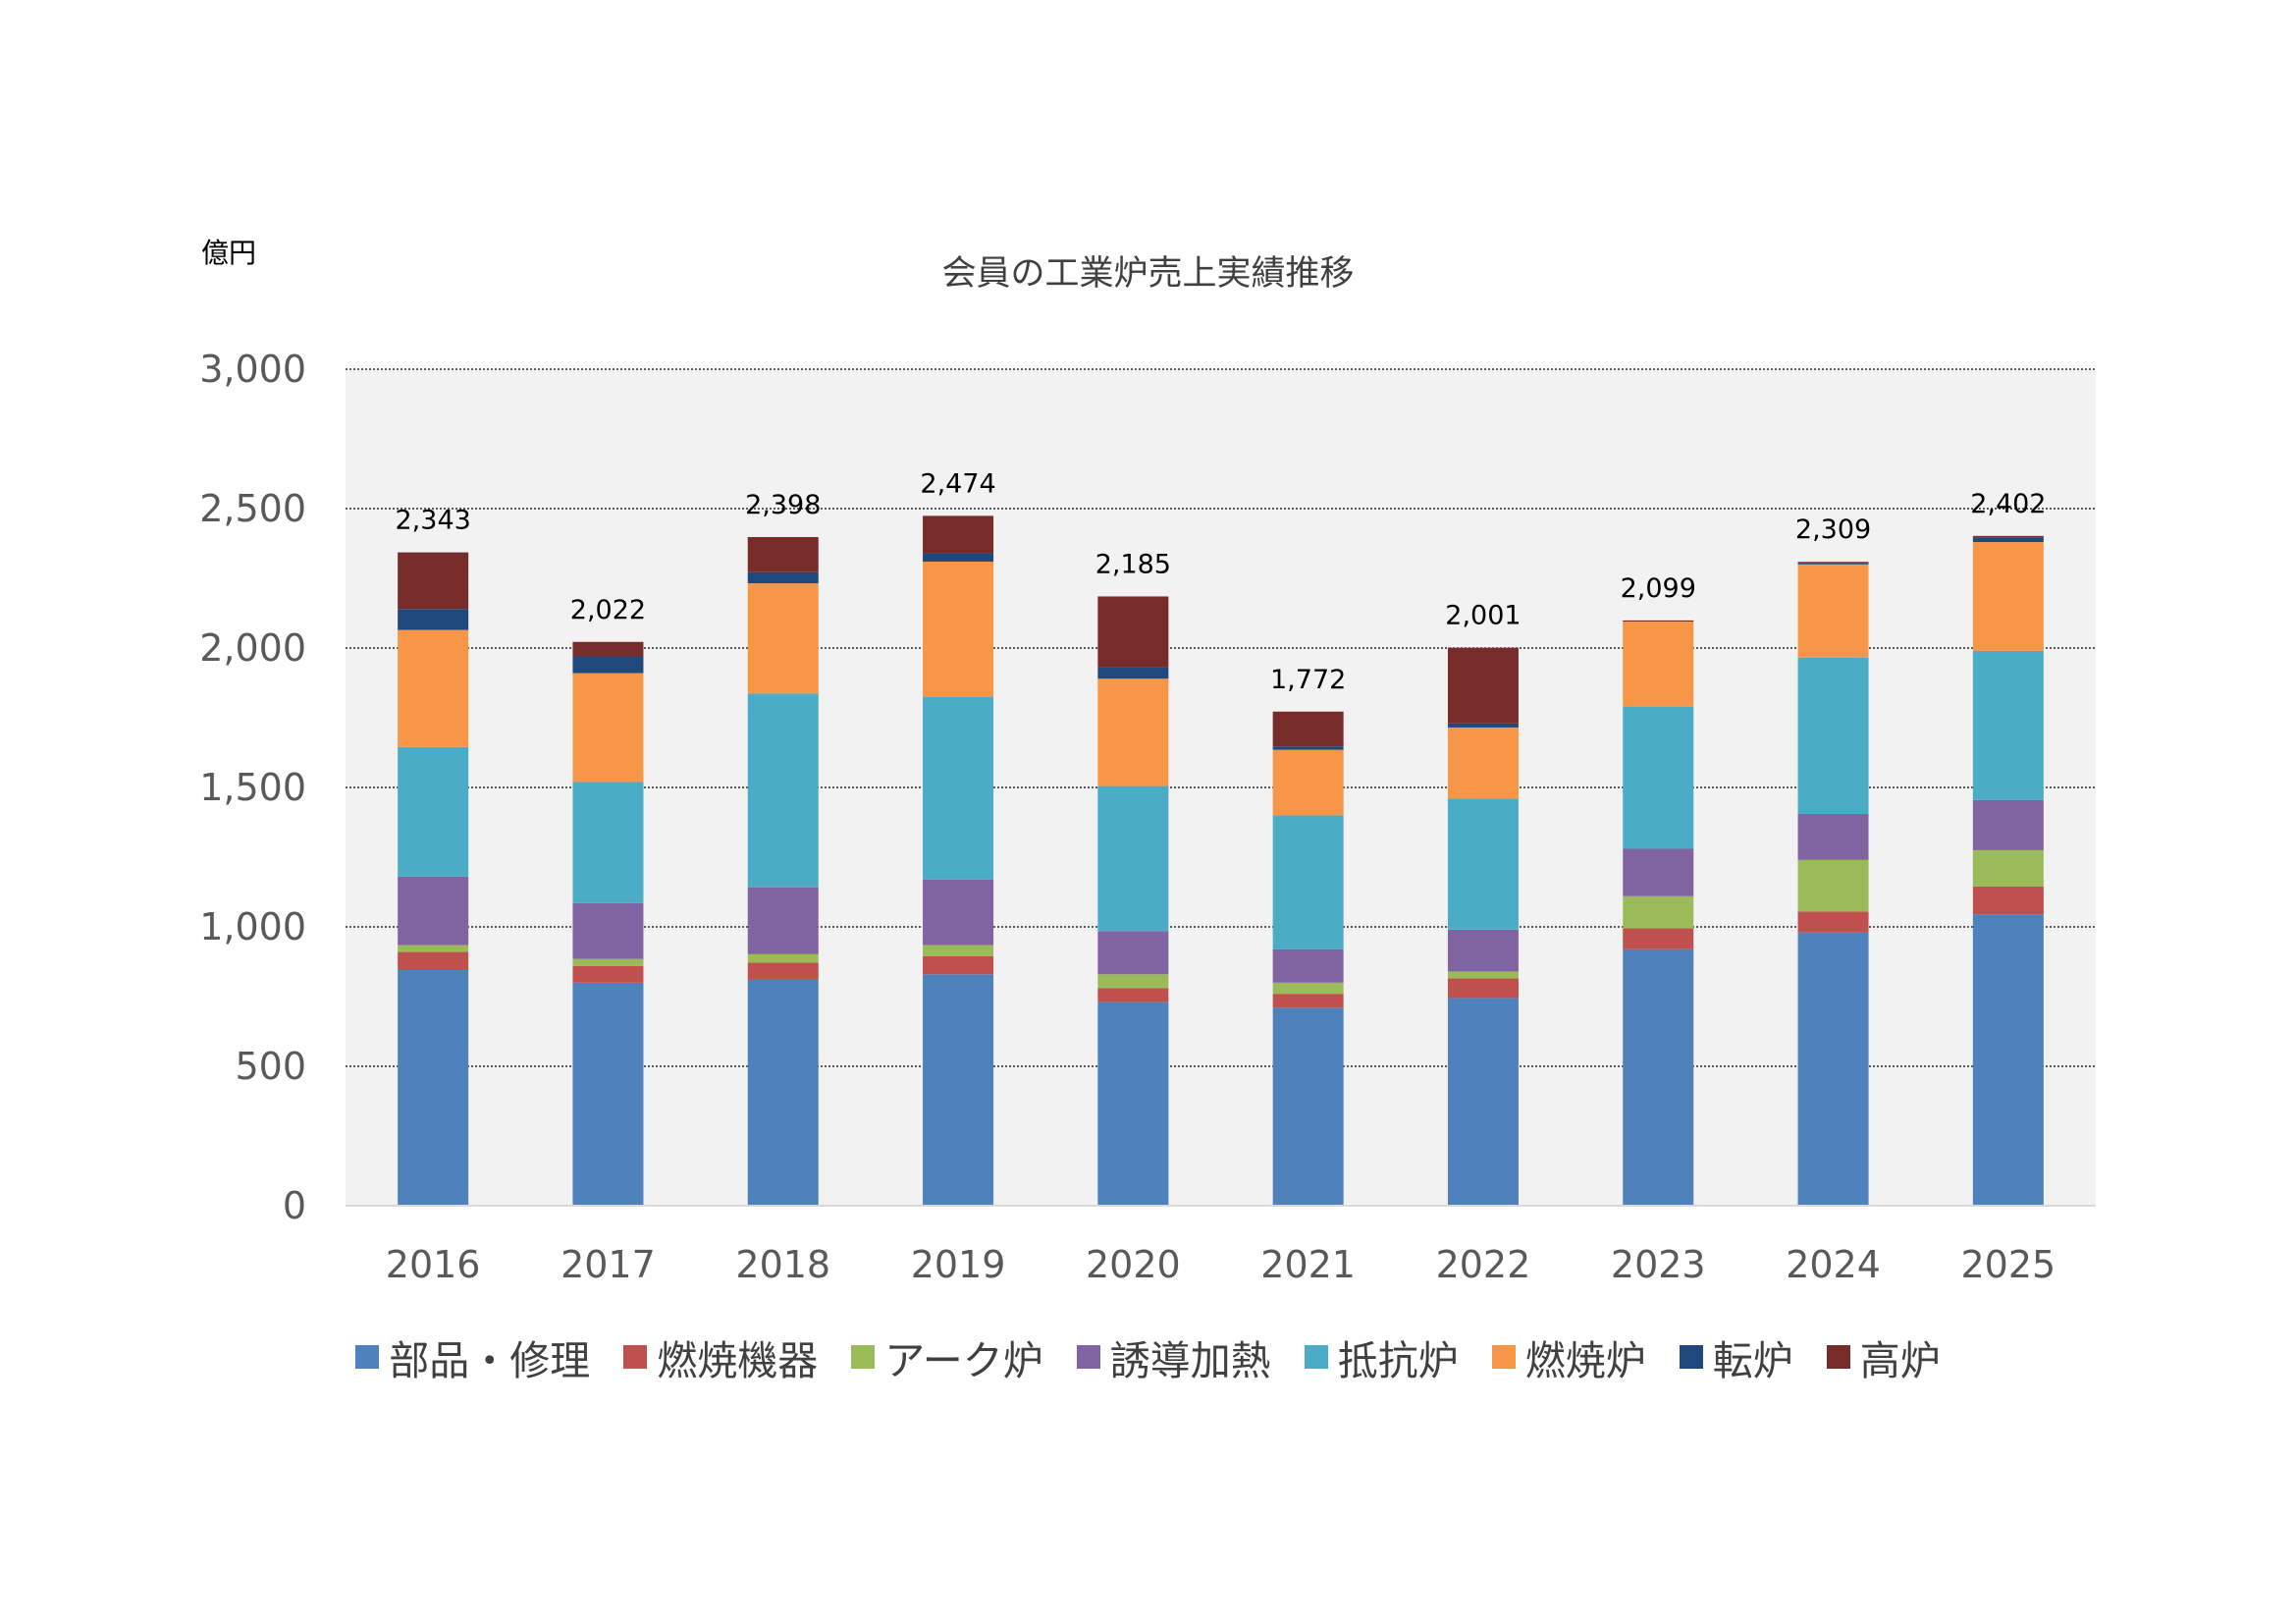 The image size is (2296, 1624). What do you see at coordinates (1752, 1360) in the screenshot?
I see `legend-label: 転炉` at bounding box center [1752, 1360].